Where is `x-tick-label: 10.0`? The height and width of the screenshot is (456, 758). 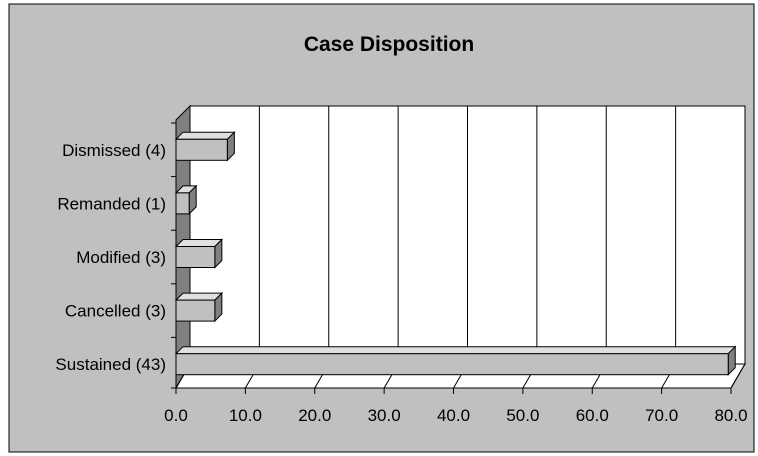
x-tick-label: 10.0 is located at coordinates (245, 415).